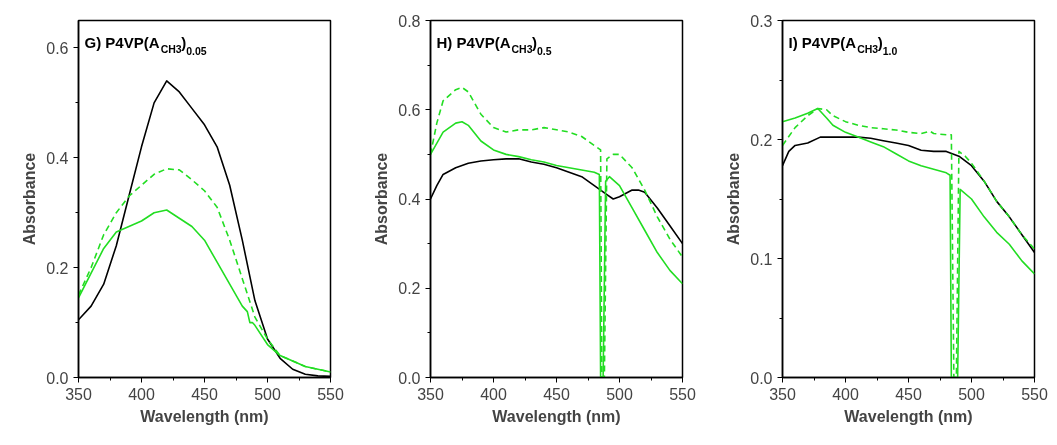 This screenshot has width=1057, height=445. I want to click on y-tick-label: 0.1, so click(761, 259).